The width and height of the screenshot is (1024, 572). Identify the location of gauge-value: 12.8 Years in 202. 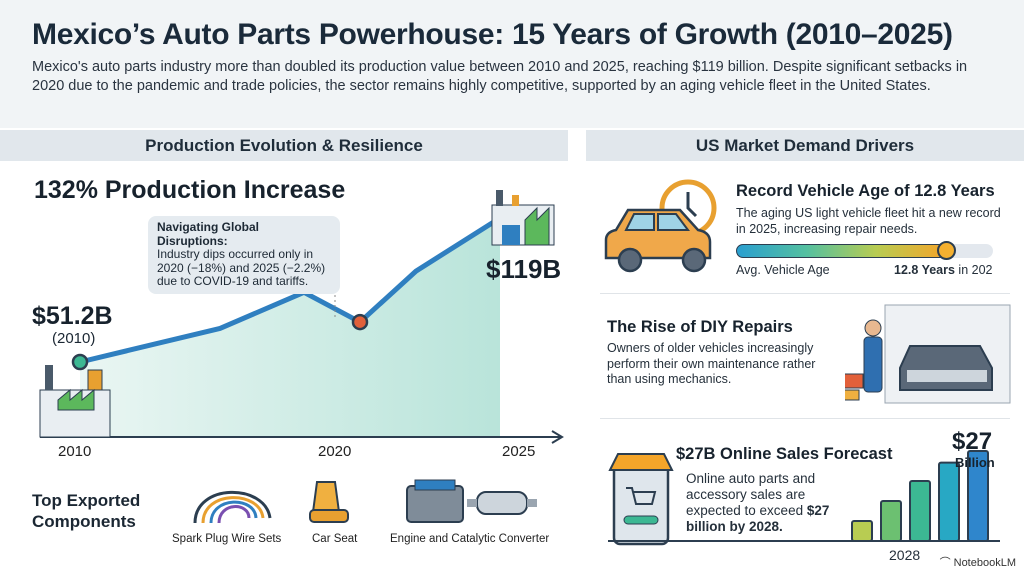
(943, 271).